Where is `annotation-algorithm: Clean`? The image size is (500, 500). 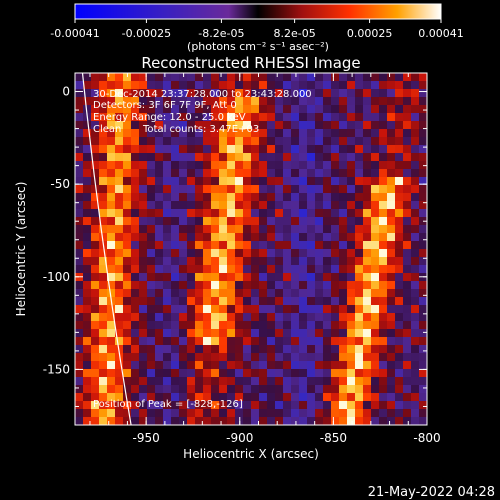
annotation-algorithm: Clean is located at coordinates (107, 129).